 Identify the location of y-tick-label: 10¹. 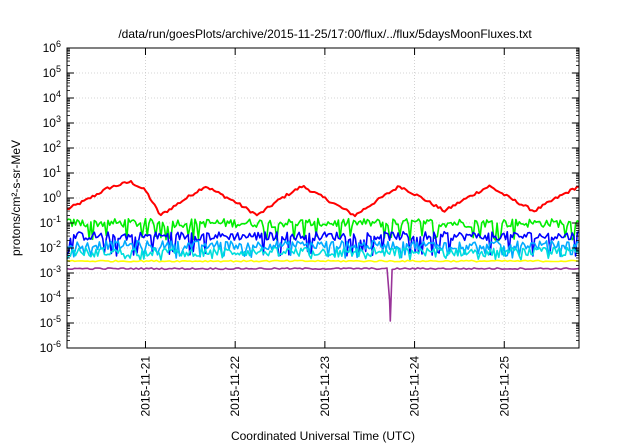
(52, 172).